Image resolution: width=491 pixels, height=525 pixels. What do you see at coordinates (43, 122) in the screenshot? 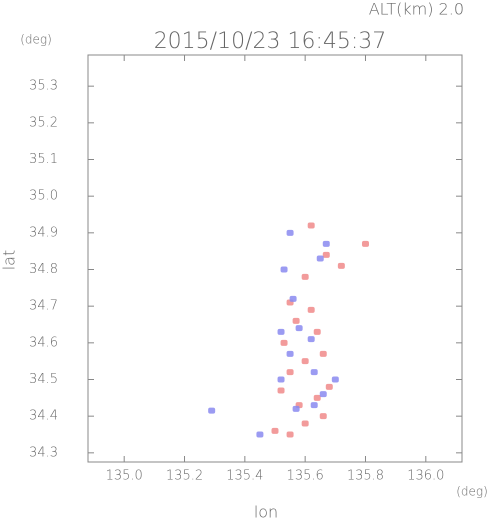
I see `y-tick-label: 35.2` at bounding box center [43, 122].